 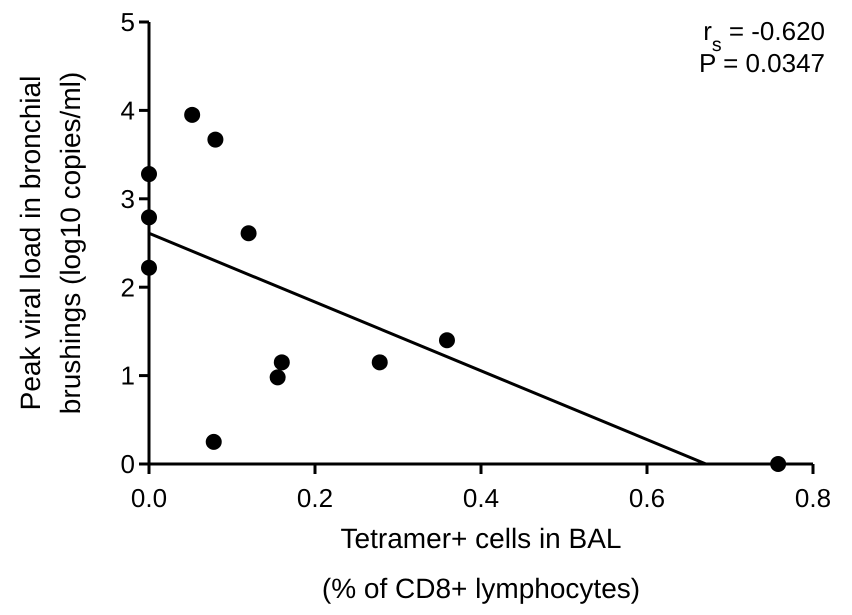 What do you see at coordinates (127, 199) in the screenshot?
I see `y-tick-label: 3` at bounding box center [127, 199].